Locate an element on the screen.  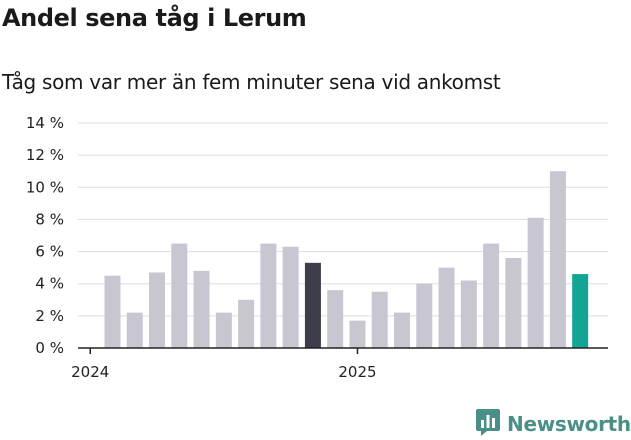
y-tick-label: 14 % is located at coordinates (45, 123).